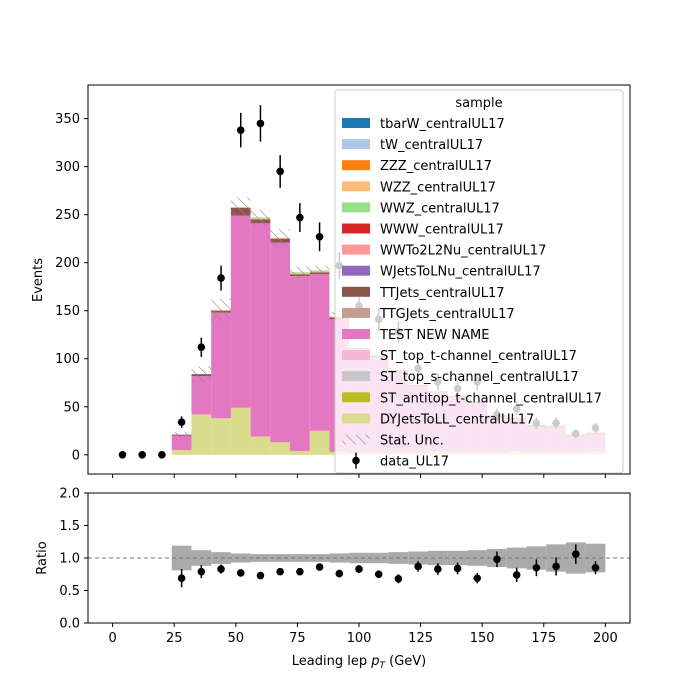 Image resolution: width=700 pixels, height=700 pixels. I want to click on legend-entry-tbarw-centralul17: tbarW_centralUL17, so click(423, 124).